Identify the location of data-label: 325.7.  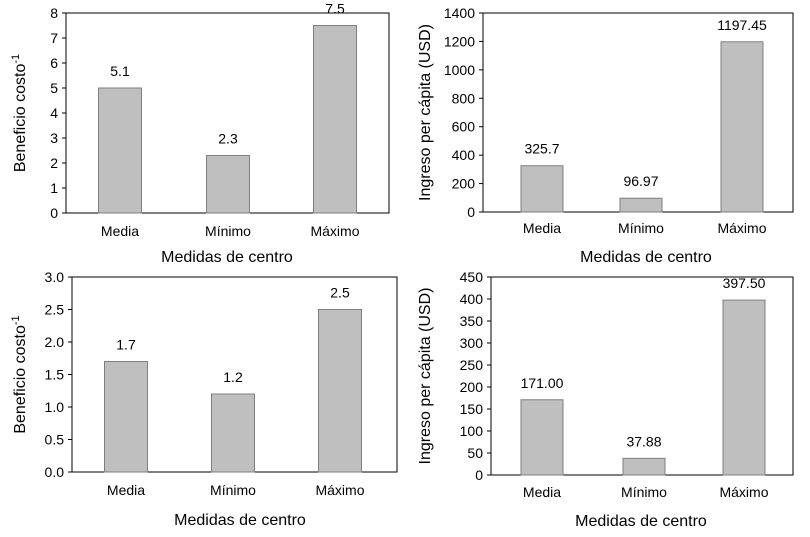
(541, 149).